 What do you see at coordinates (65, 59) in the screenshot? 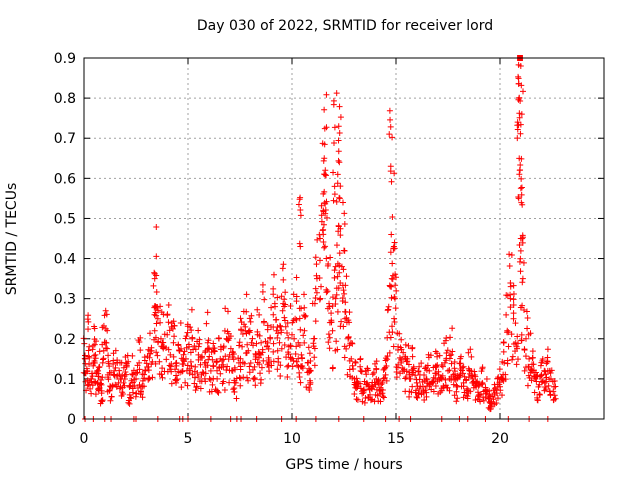
I see `y-tick-label: 0.9` at bounding box center [65, 59].